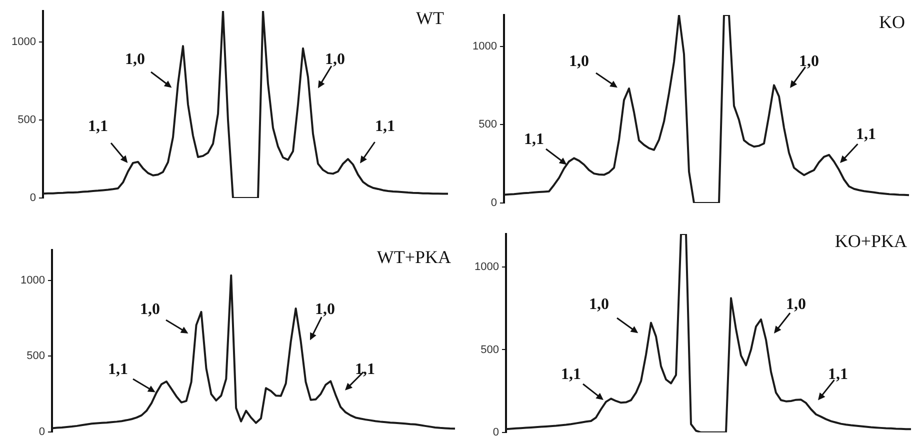 The image size is (912, 442). Describe the element at coordinates (430, 18) in the screenshot. I see `chart-title: WT` at that location.